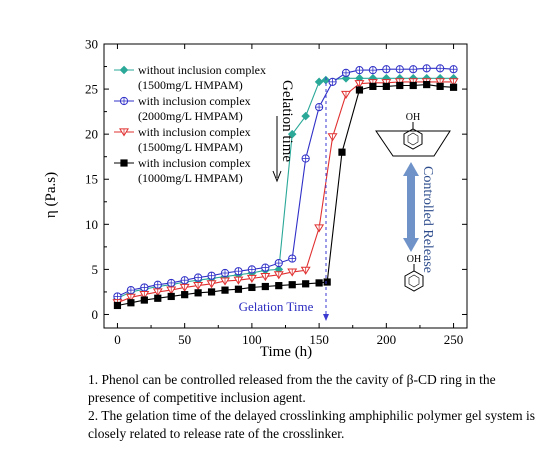 Image resolution: width=550 pixels, height=451 pixels. What do you see at coordinates (387, 339) in the screenshot?
I see `x-tick-label: 200` at bounding box center [387, 339].